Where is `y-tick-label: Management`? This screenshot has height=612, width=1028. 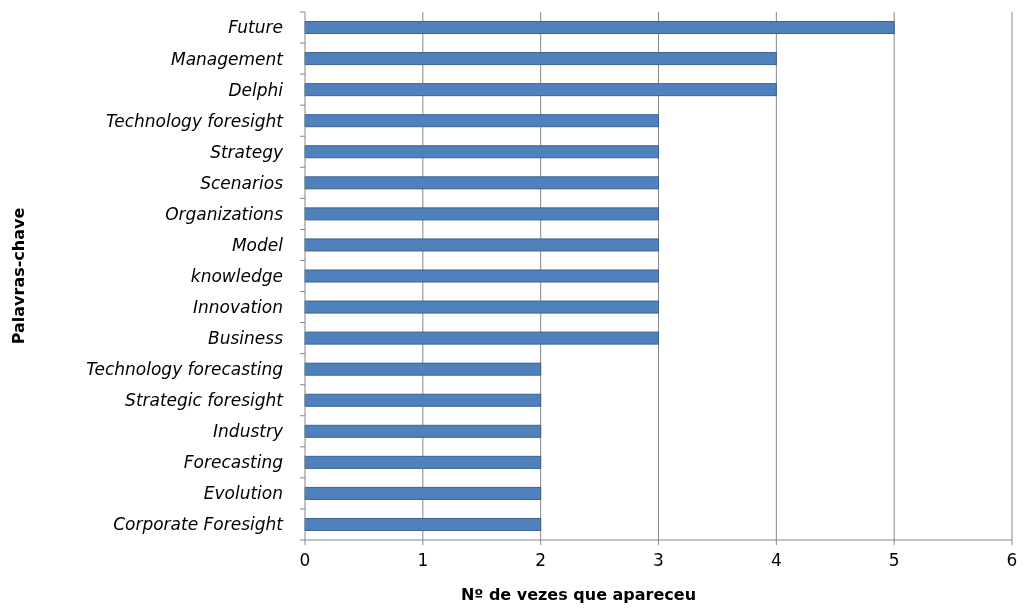
y-tick-label: Management is located at coordinates (228, 58).